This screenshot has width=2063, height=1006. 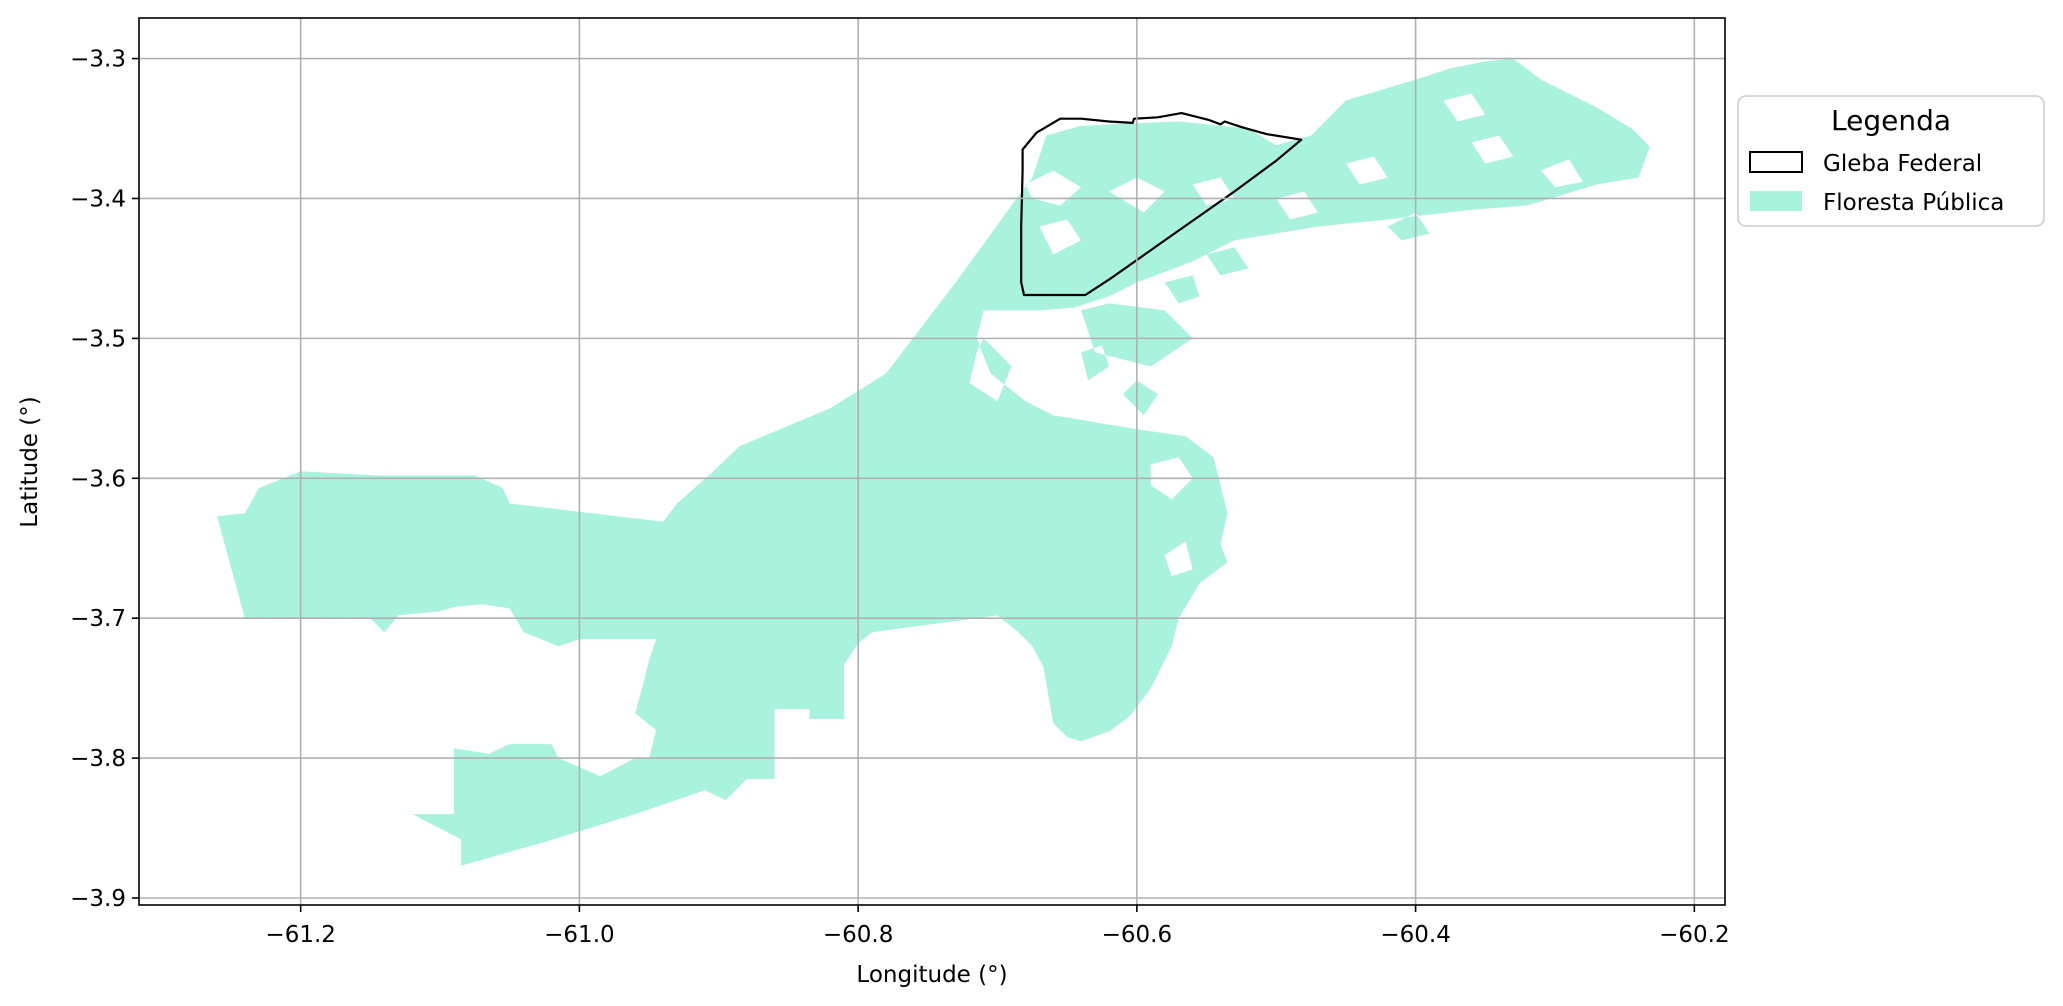 What do you see at coordinates (579, 935) in the screenshot?
I see `x-tick-label: −61.0` at bounding box center [579, 935].